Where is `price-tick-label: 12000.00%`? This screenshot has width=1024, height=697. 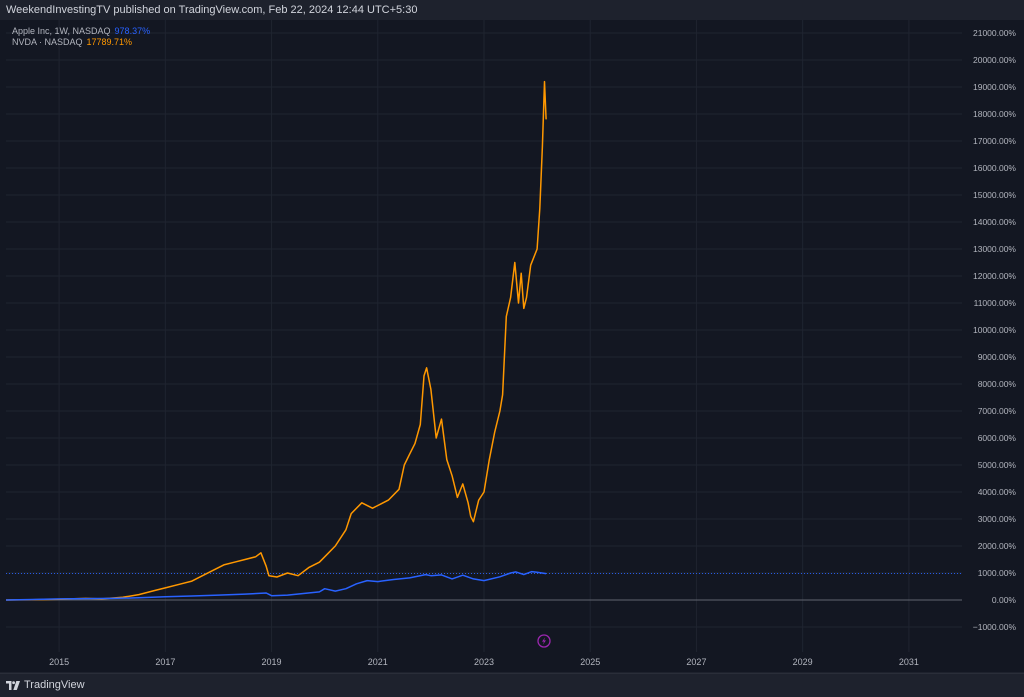 price-tick-label: 12000.00% is located at coordinates (994, 276).